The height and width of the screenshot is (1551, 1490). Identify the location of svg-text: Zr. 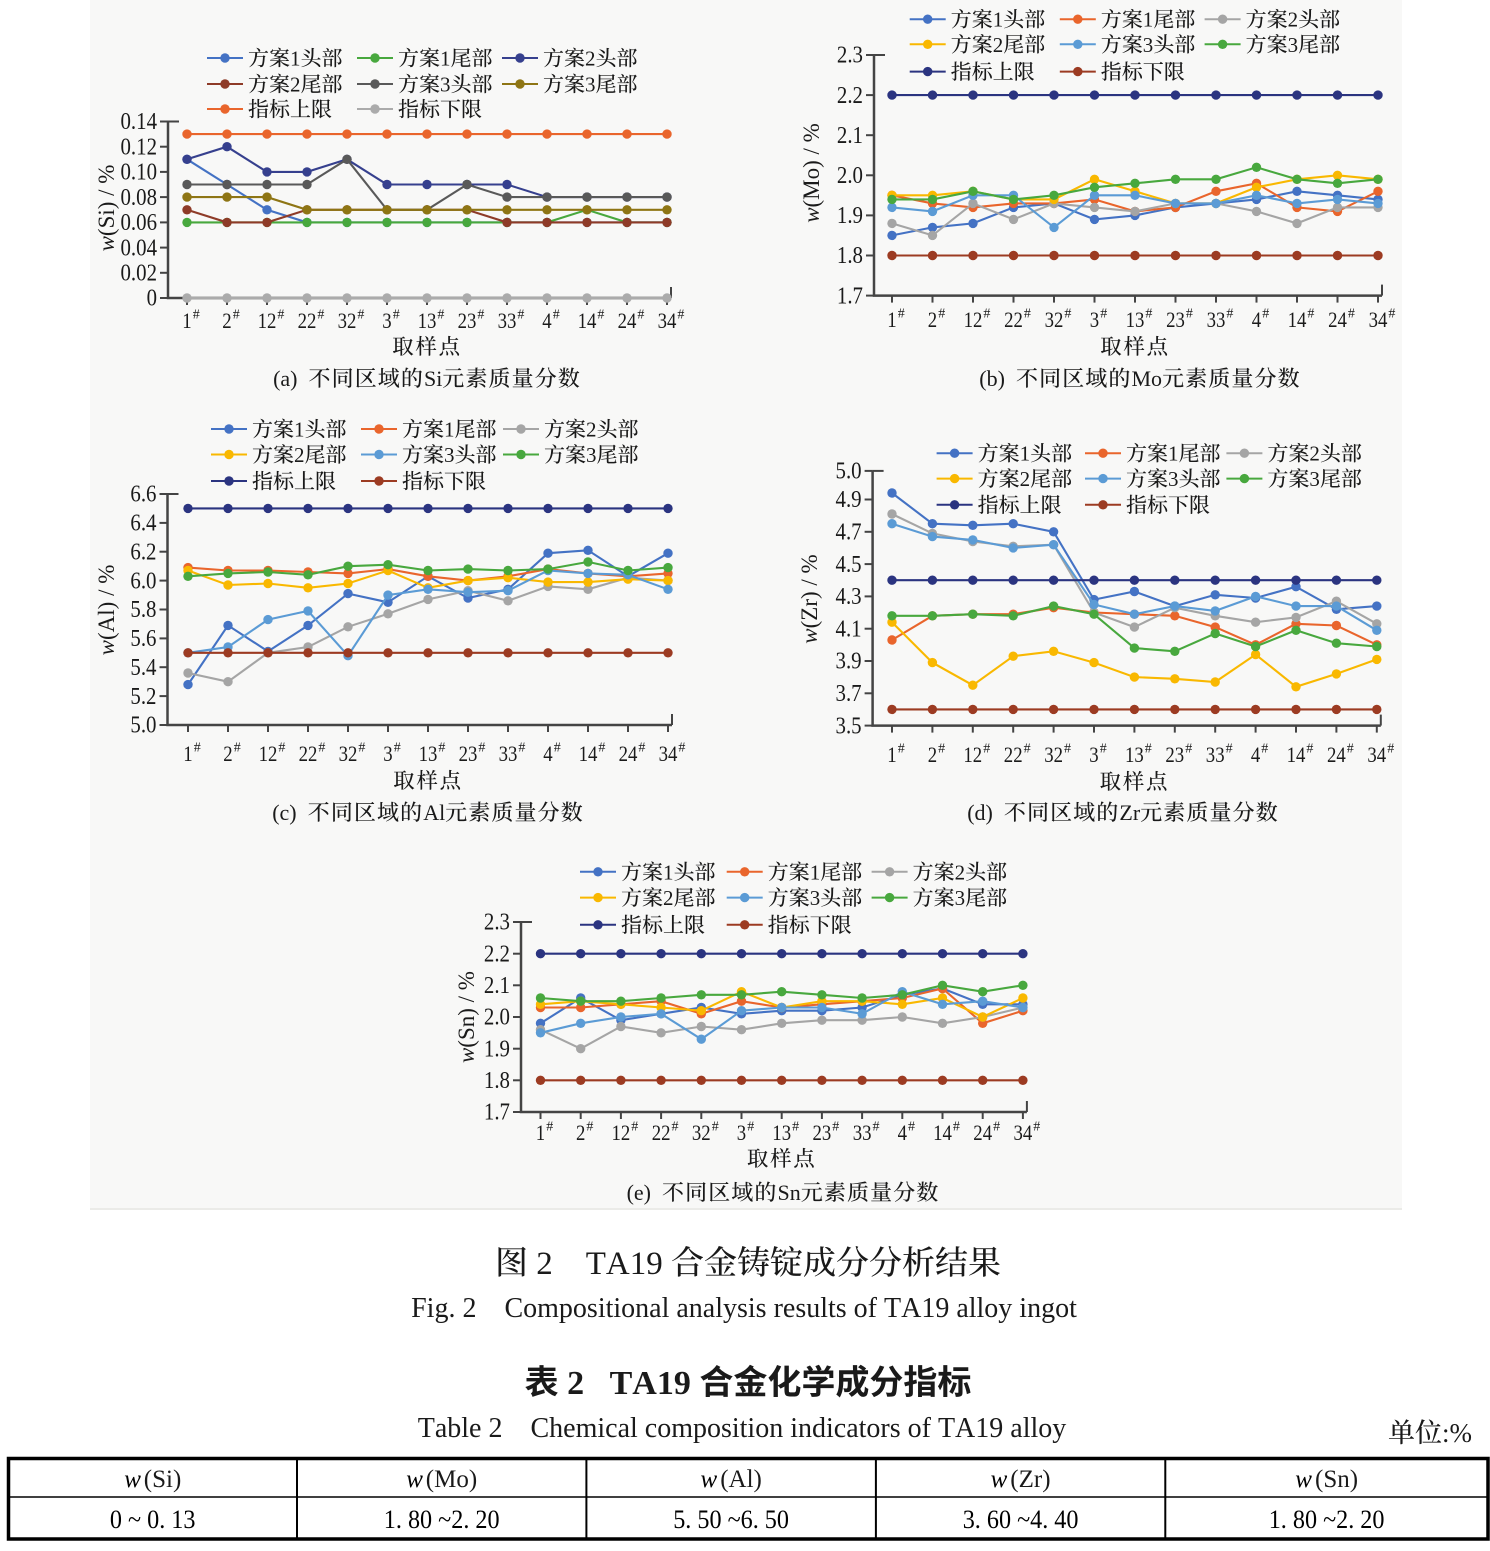
(1129, 812).